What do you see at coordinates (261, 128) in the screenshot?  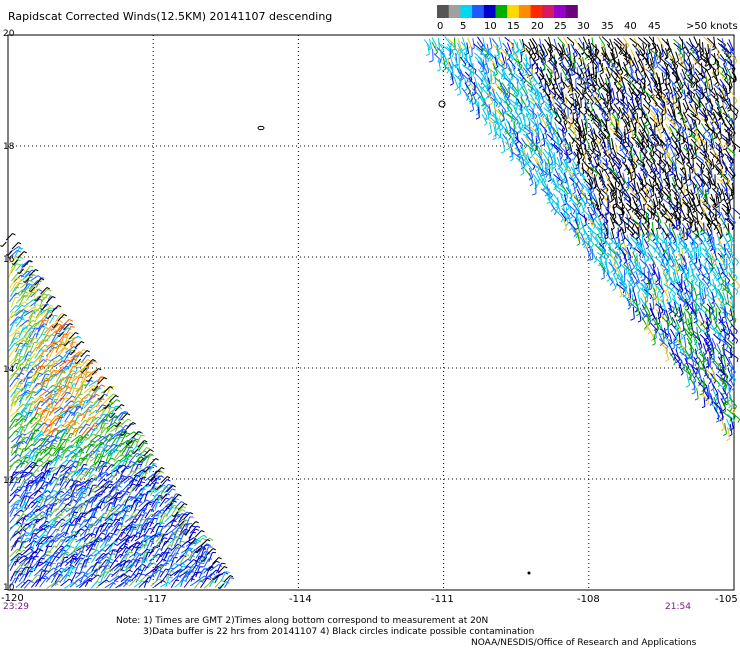 I see `island-mark` at bounding box center [261, 128].